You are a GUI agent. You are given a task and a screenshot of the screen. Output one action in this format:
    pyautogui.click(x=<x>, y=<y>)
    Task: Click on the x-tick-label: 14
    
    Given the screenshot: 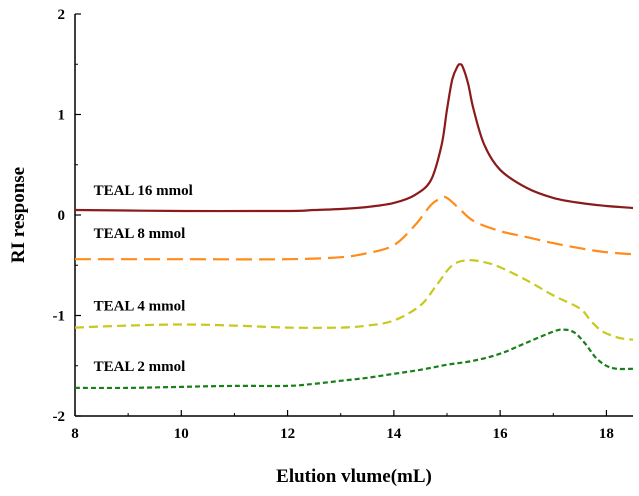 What is the action you would take?
    pyautogui.click(x=394, y=434)
    